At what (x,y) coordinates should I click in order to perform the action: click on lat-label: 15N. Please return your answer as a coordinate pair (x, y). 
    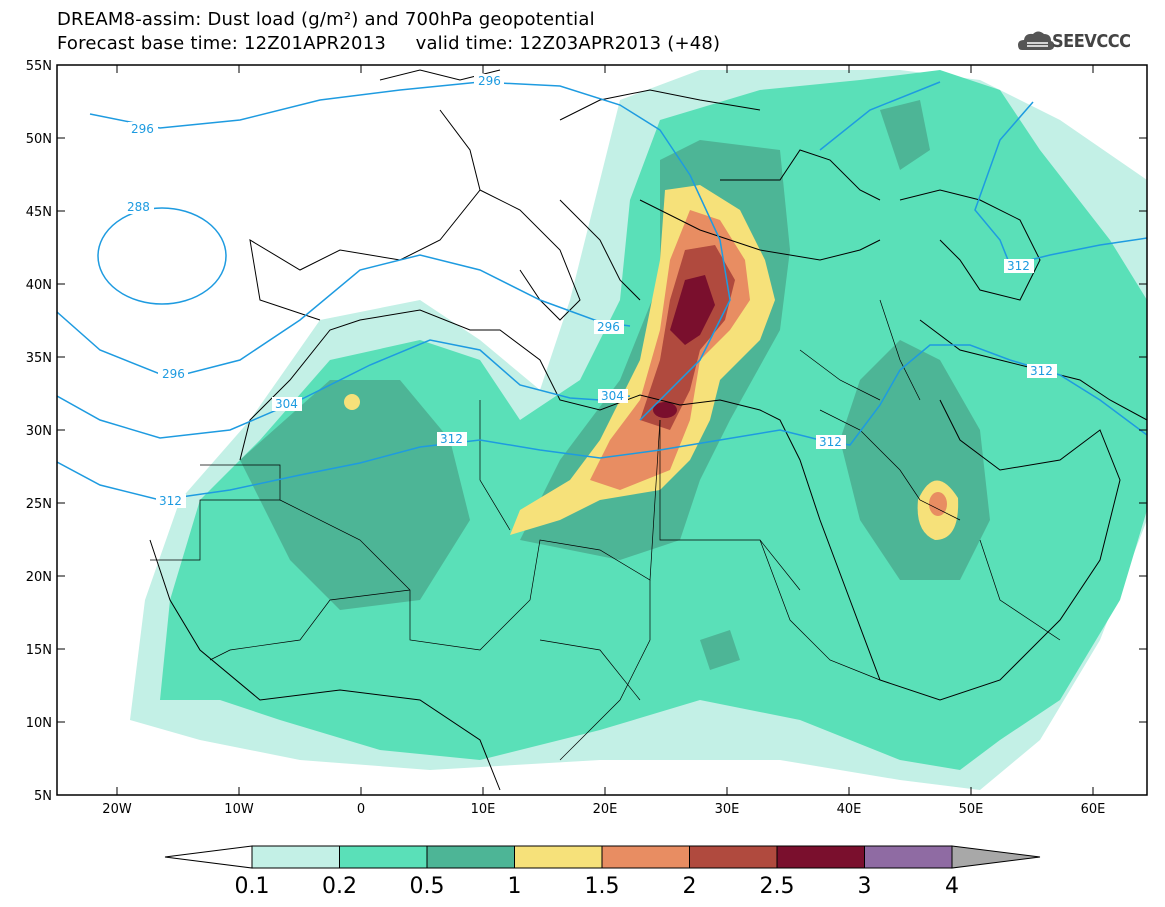
    Looking at the image, I should click on (39, 650).